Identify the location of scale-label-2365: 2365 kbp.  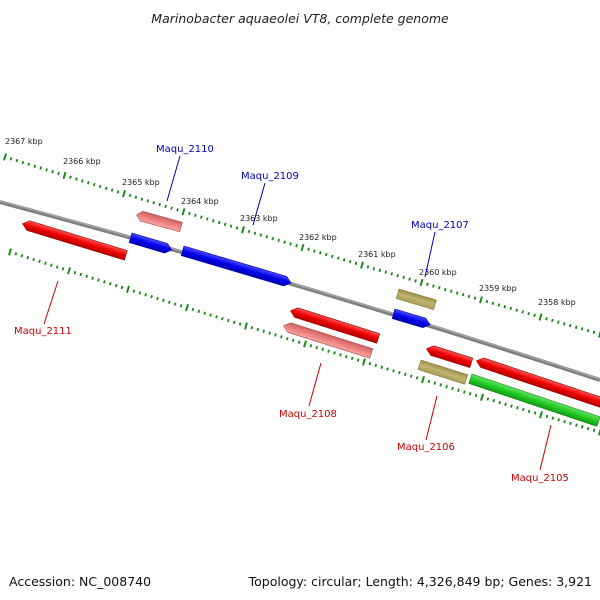
(141, 182).